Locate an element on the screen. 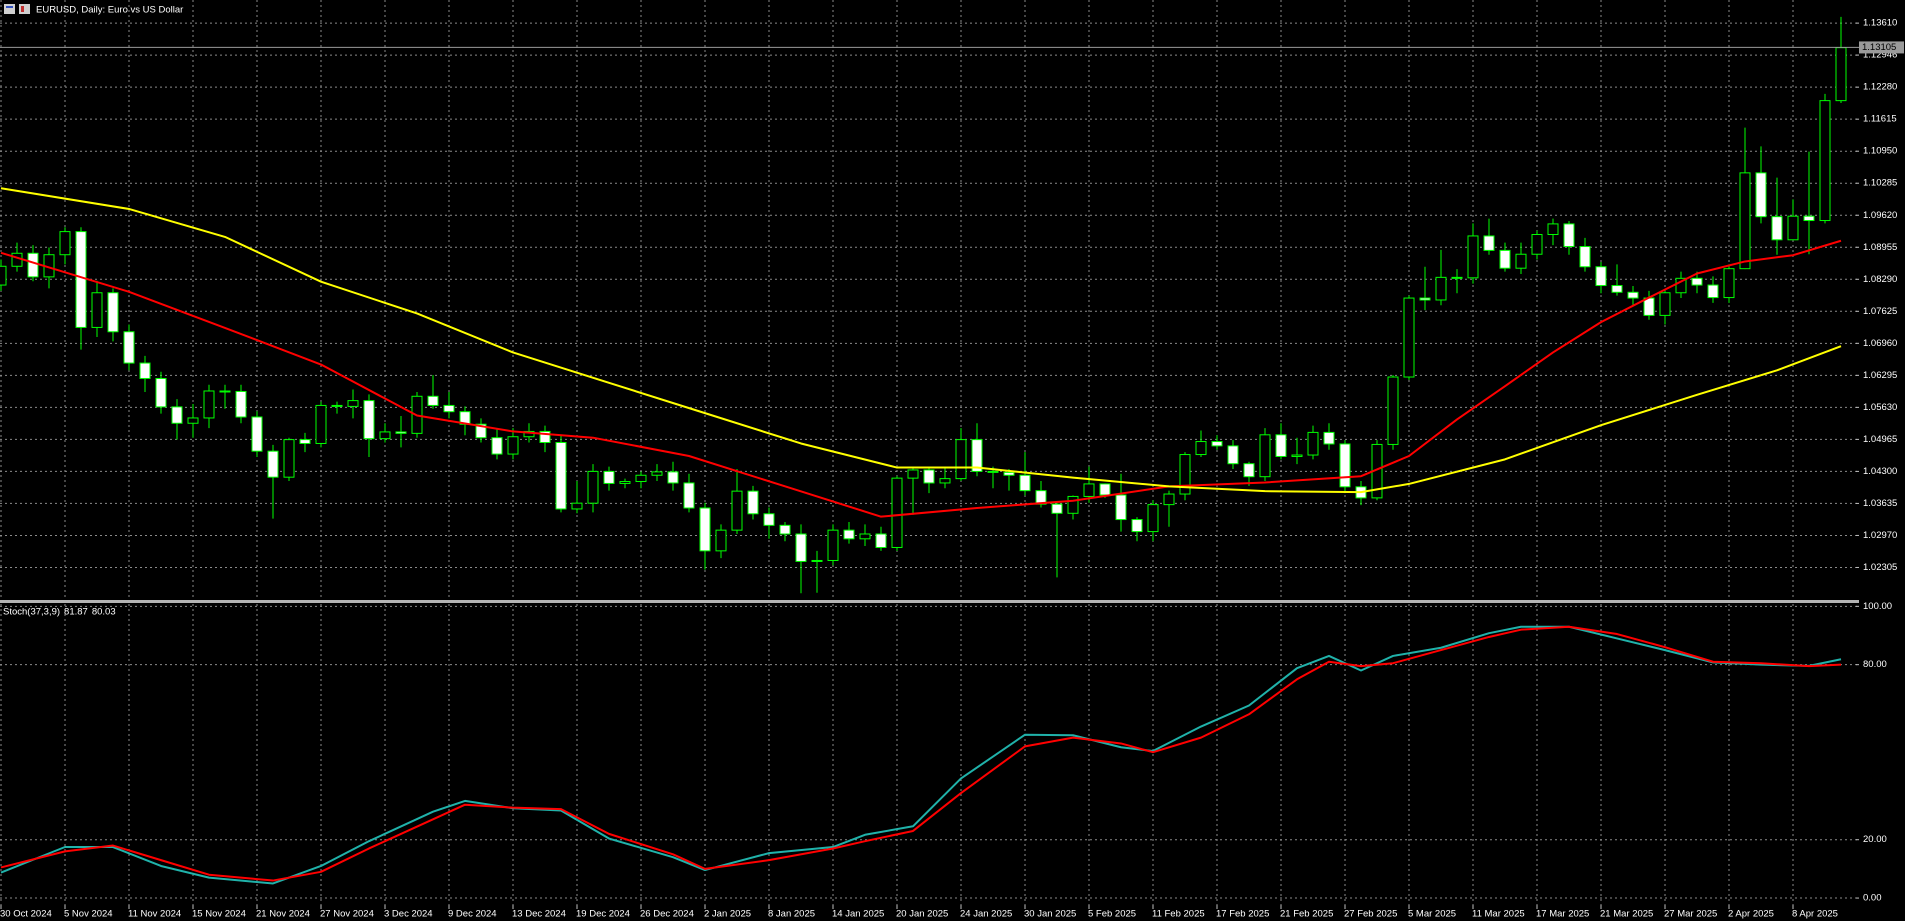  x-tick-label: 21 Feb 2025 is located at coordinates (1306, 914).